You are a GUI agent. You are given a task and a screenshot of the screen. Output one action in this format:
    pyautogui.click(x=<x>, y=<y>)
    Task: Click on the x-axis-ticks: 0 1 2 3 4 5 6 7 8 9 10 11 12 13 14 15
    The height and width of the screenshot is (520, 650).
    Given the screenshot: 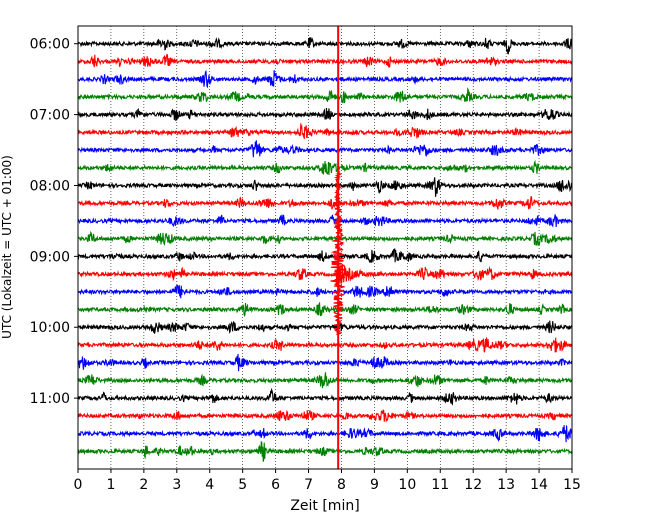 What is the action you would take?
    pyautogui.click(x=327, y=481)
    